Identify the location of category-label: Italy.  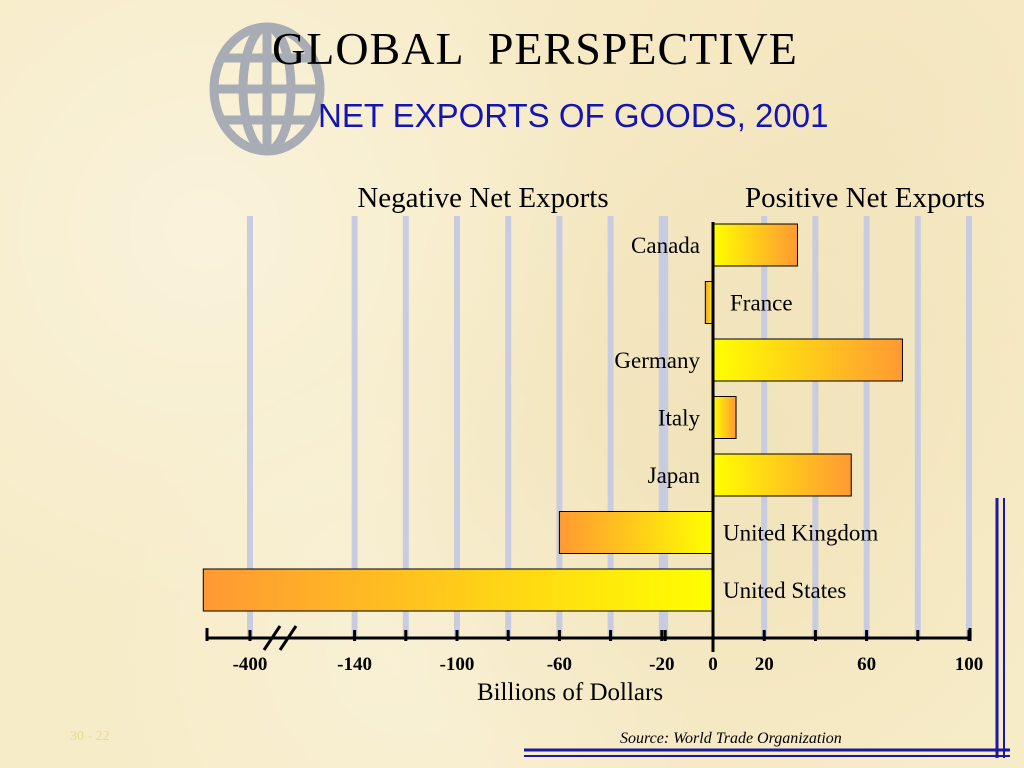
(679, 418).